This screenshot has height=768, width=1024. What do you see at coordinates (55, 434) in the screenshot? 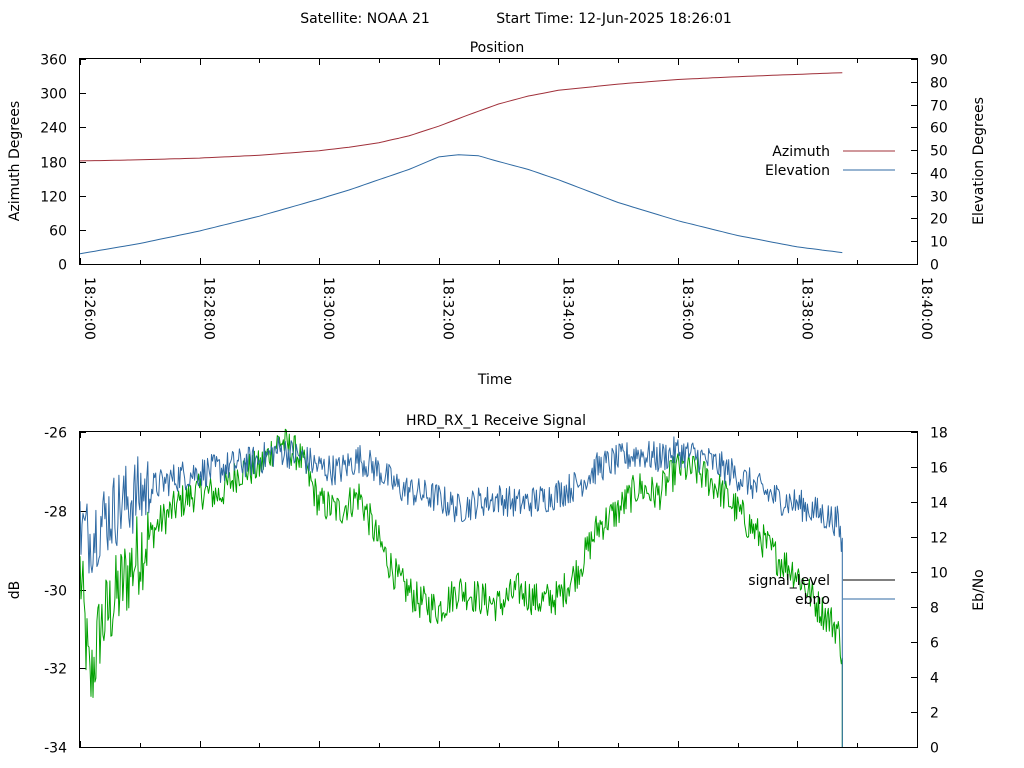
I see `db-tick-label-4: -26` at bounding box center [55, 434].